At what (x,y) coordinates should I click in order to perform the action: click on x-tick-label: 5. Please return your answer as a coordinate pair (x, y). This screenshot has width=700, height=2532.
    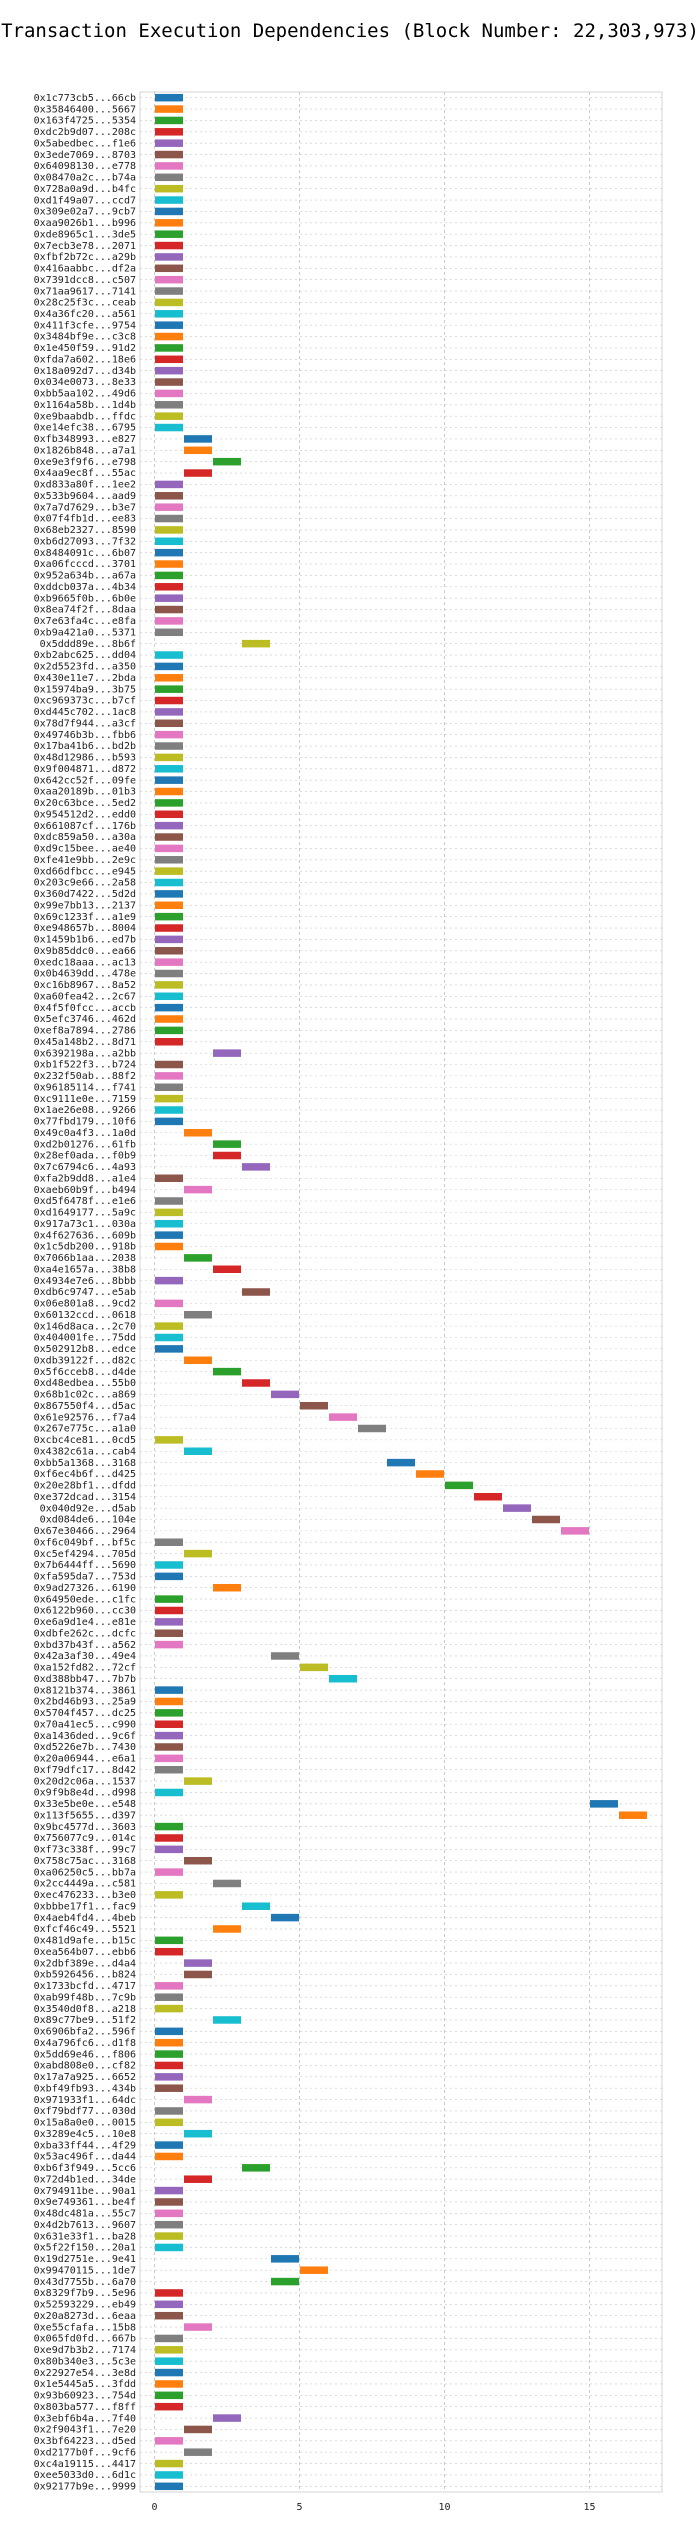
    Looking at the image, I should click on (299, 2507).